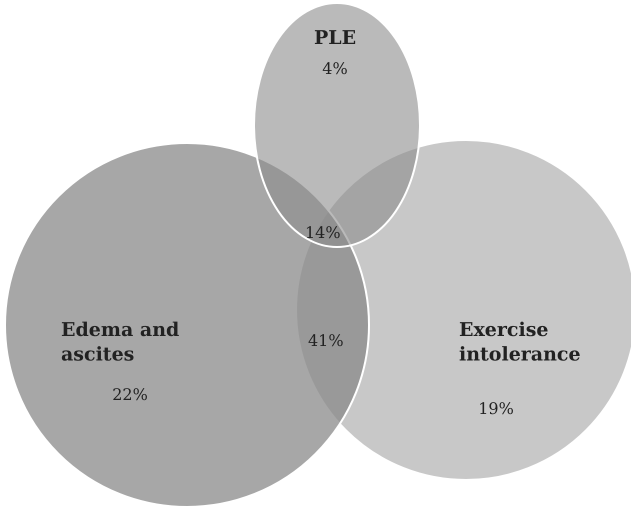  What do you see at coordinates (335, 68) in the screenshot?
I see `data-label: 4%` at bounding box center [335, 68].